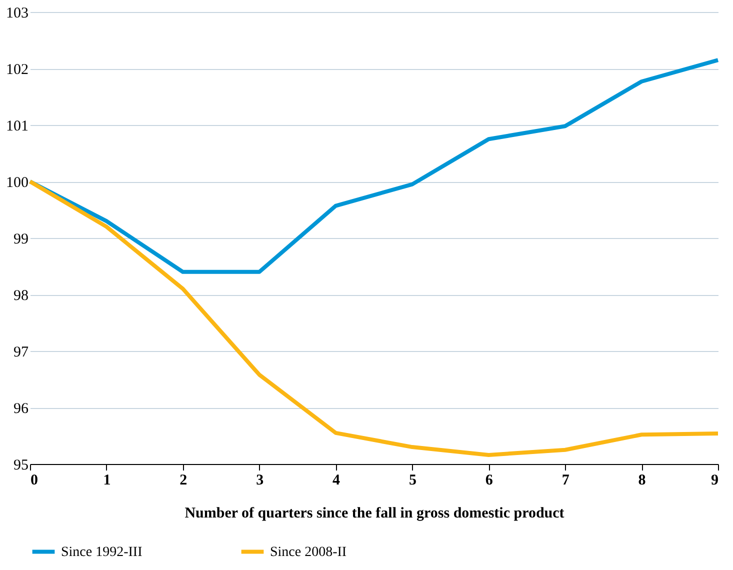  What do you see at coordinates (184, 480) in the screenshot?
I see `x-tick-label: 2` at bounding box center [184, 480].